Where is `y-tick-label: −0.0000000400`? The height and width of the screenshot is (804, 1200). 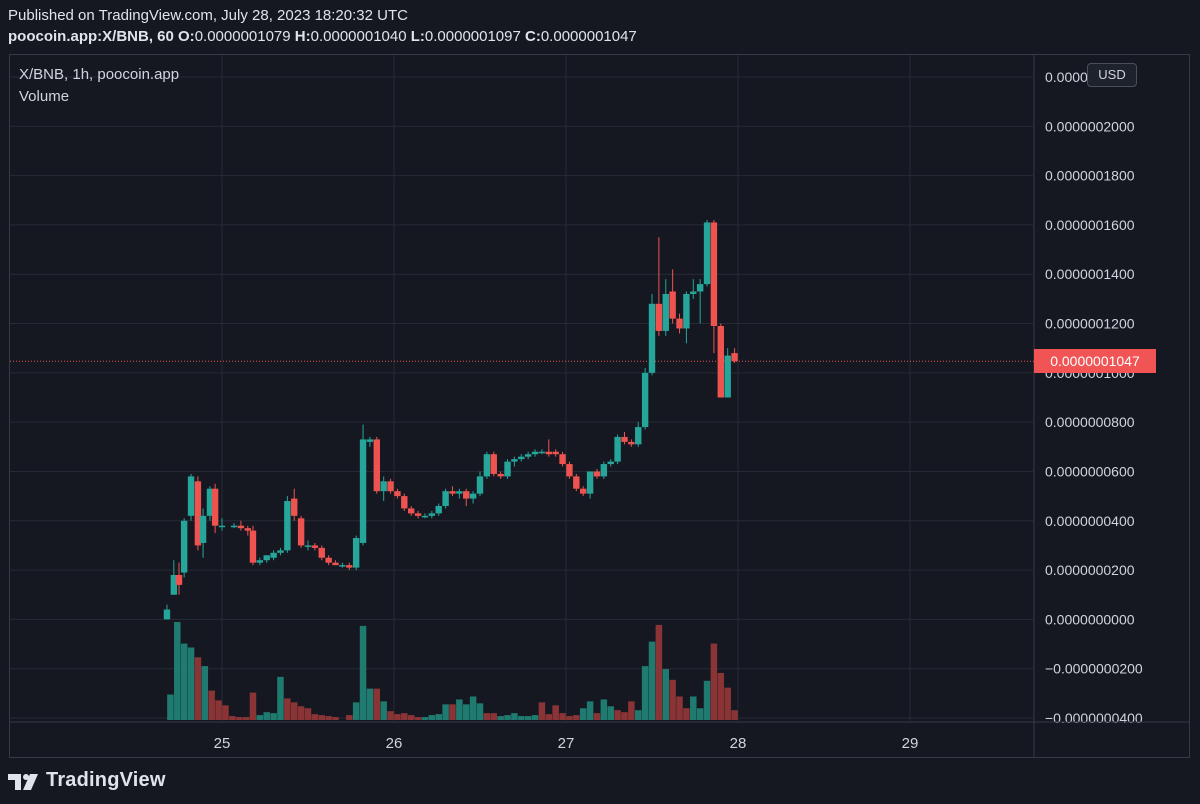 y-tick-label: −0.0000000400 is located at coordinates (1094, 718).